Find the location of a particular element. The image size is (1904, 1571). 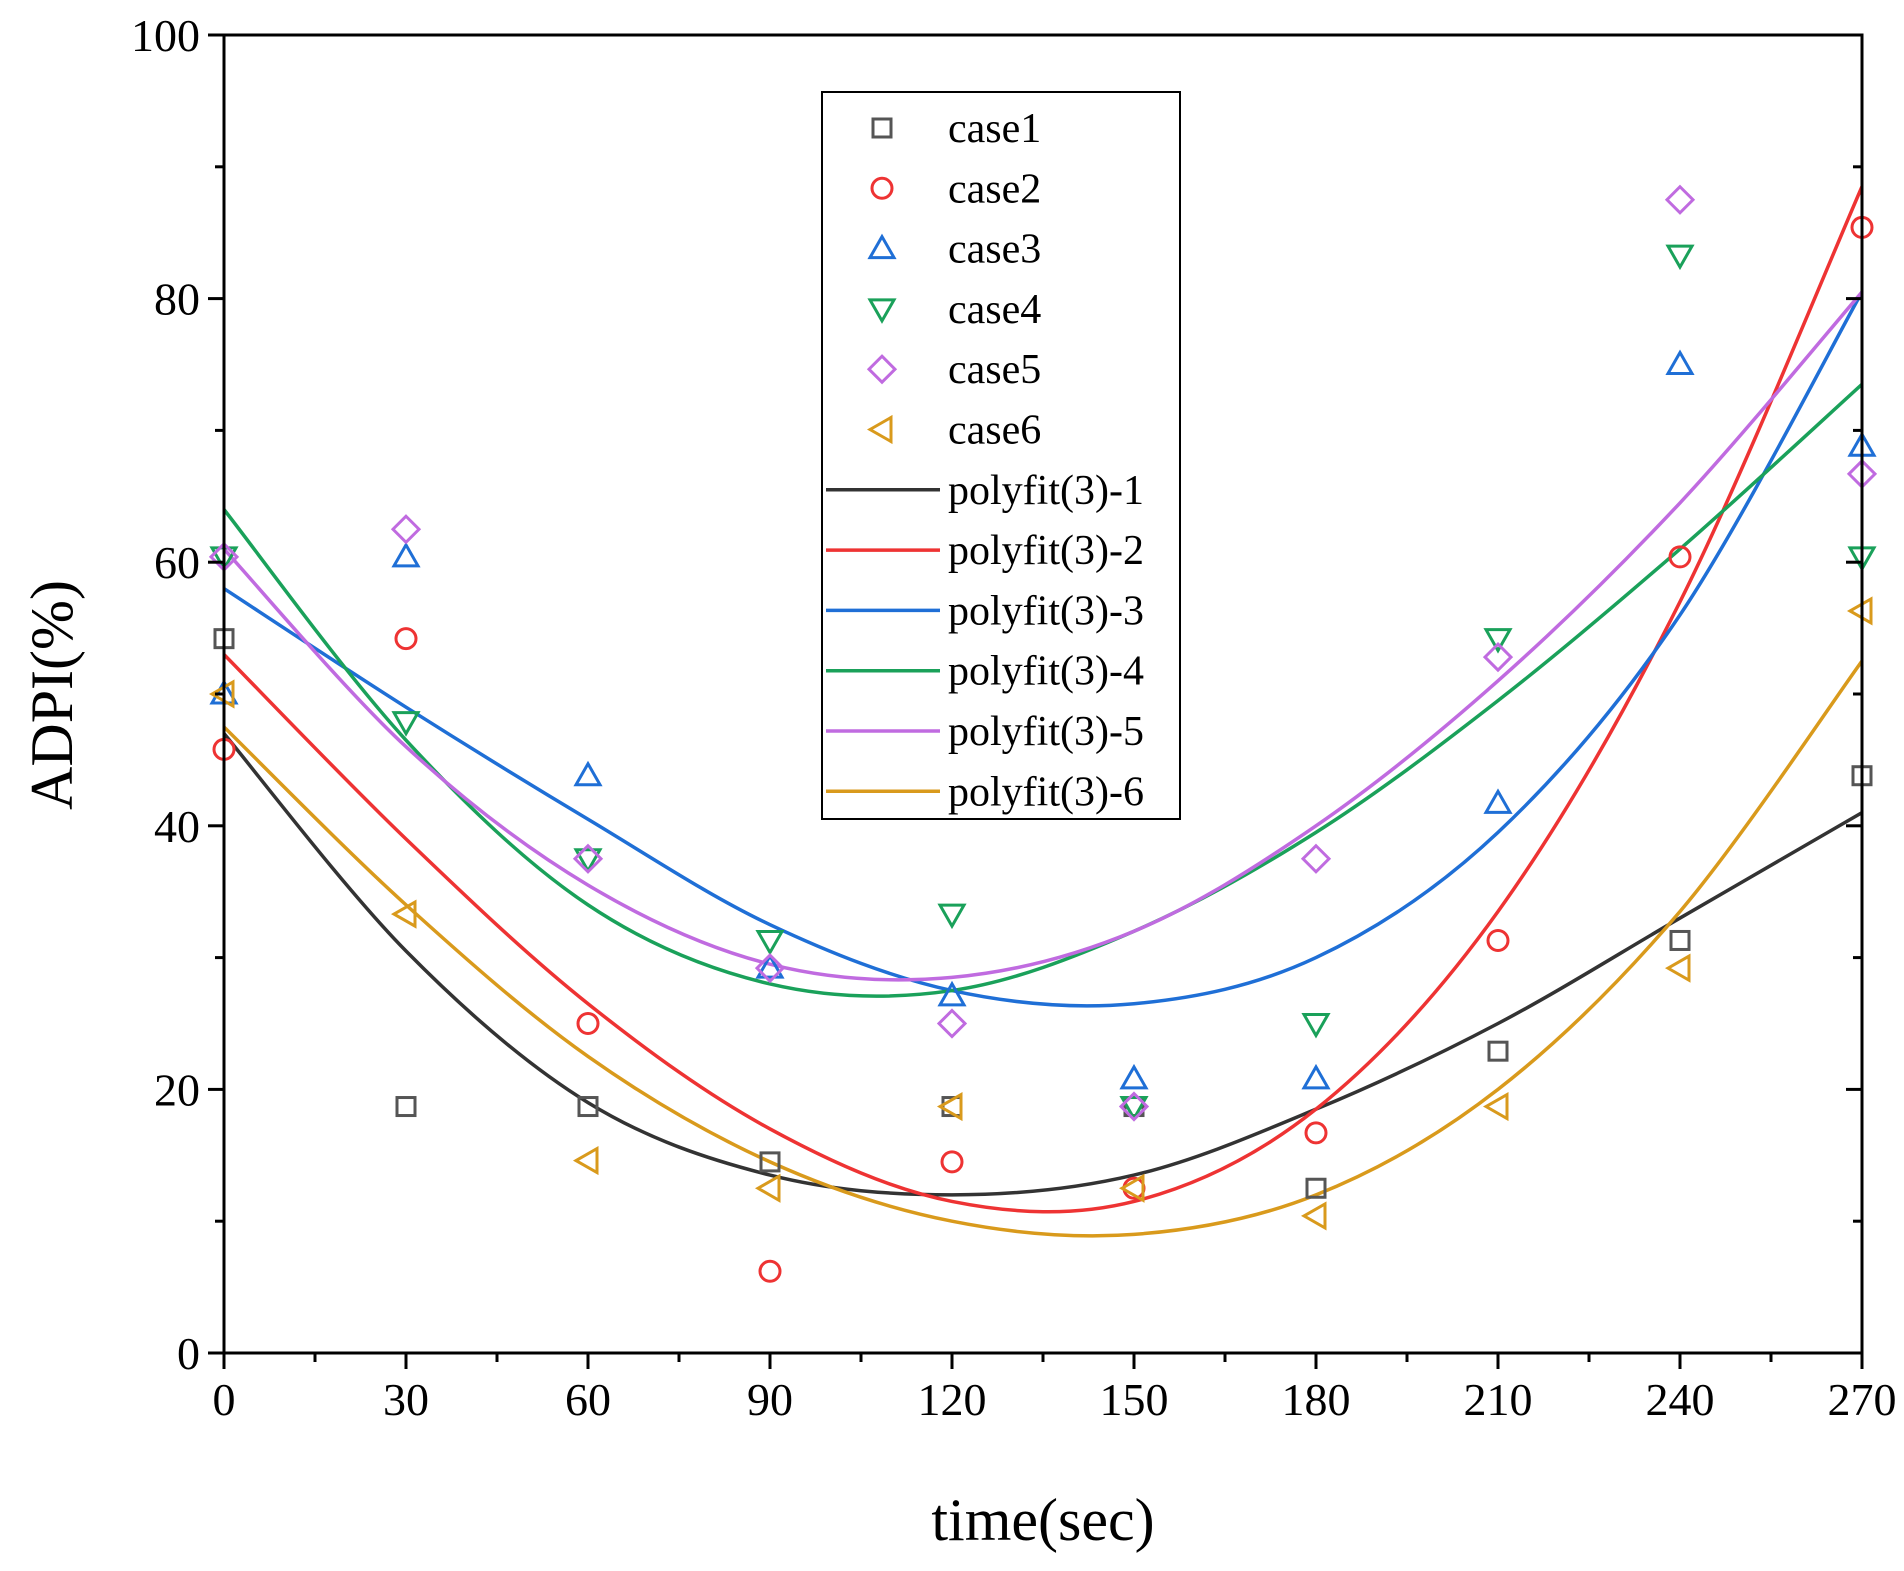

legend-marker-case5 is located at coordinates (882, 369).